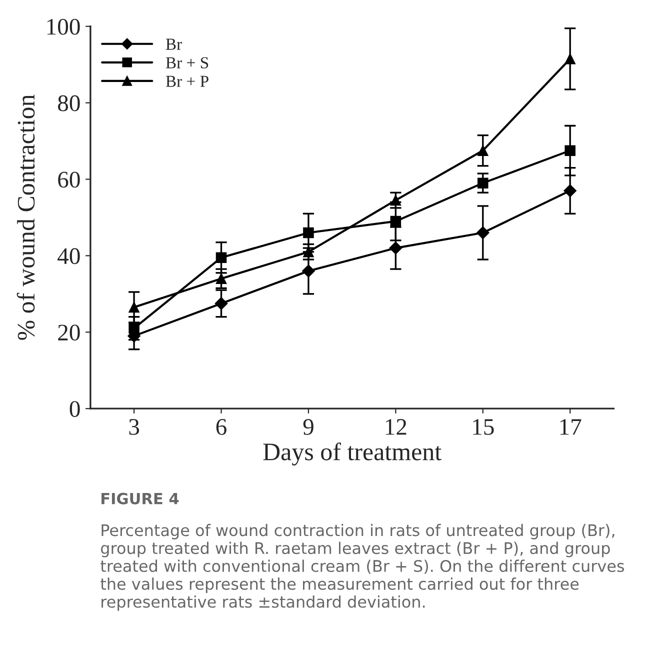  I want to click on x-tick-label: 6, so click(221, 427).